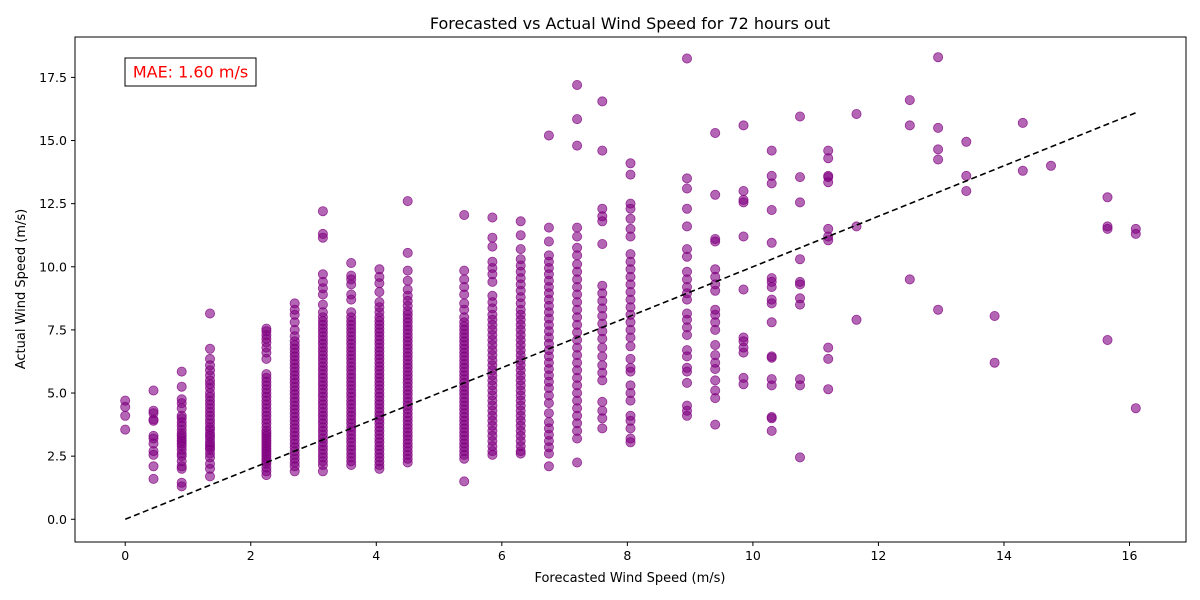 Image resolution: width=1200 pixels, height=600 pixels. Describe the element at coordinates (57, 298) in the screenshot. I see `y-axis-ticks: 0.0 2.5 5.0 7.5 10.0 12.5 15.0 17.5` at that location.